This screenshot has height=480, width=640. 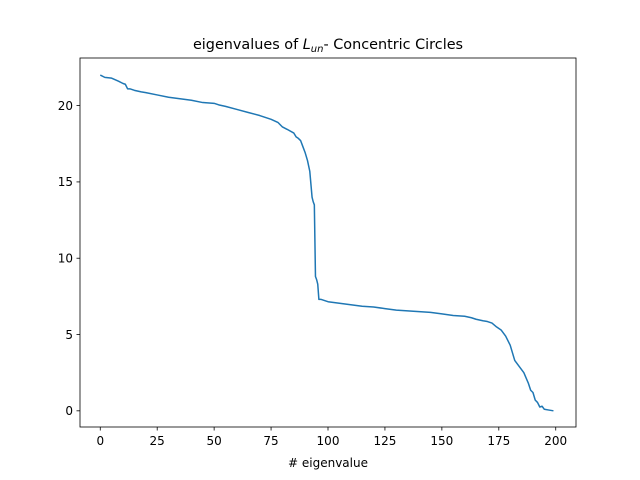 I want to click on x-tick-label: 125, so click(x=384, y=441).